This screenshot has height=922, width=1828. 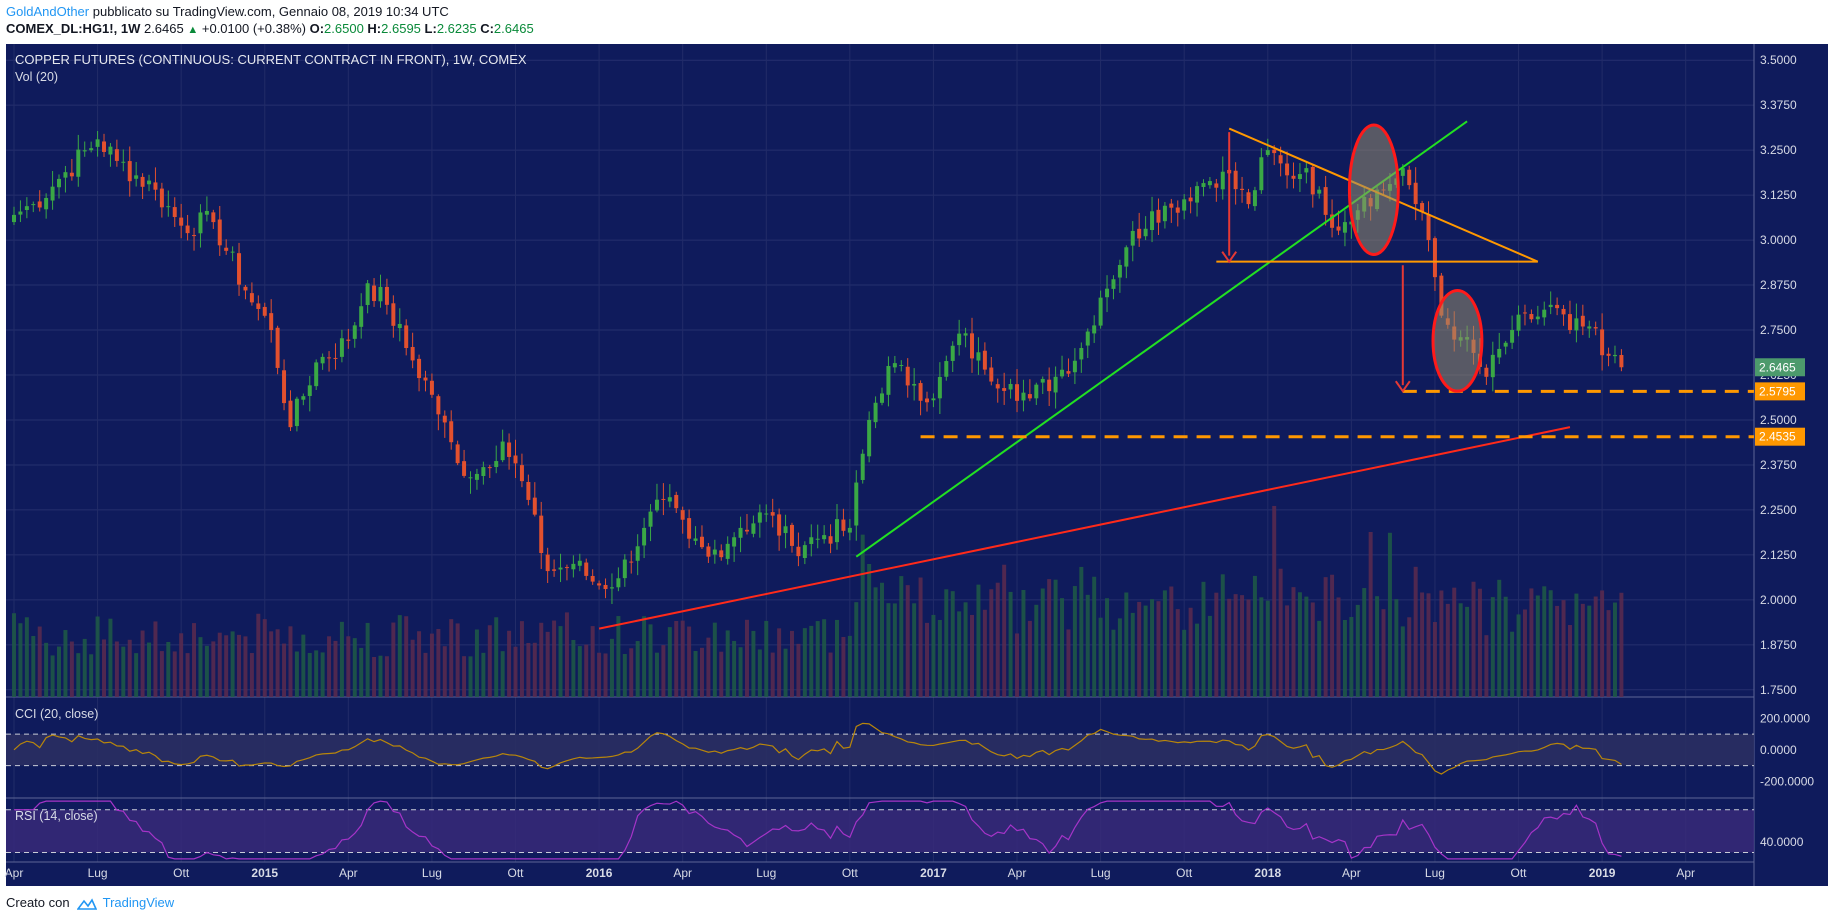 I want to click on close-label: C:, so click(x=487, y=28).